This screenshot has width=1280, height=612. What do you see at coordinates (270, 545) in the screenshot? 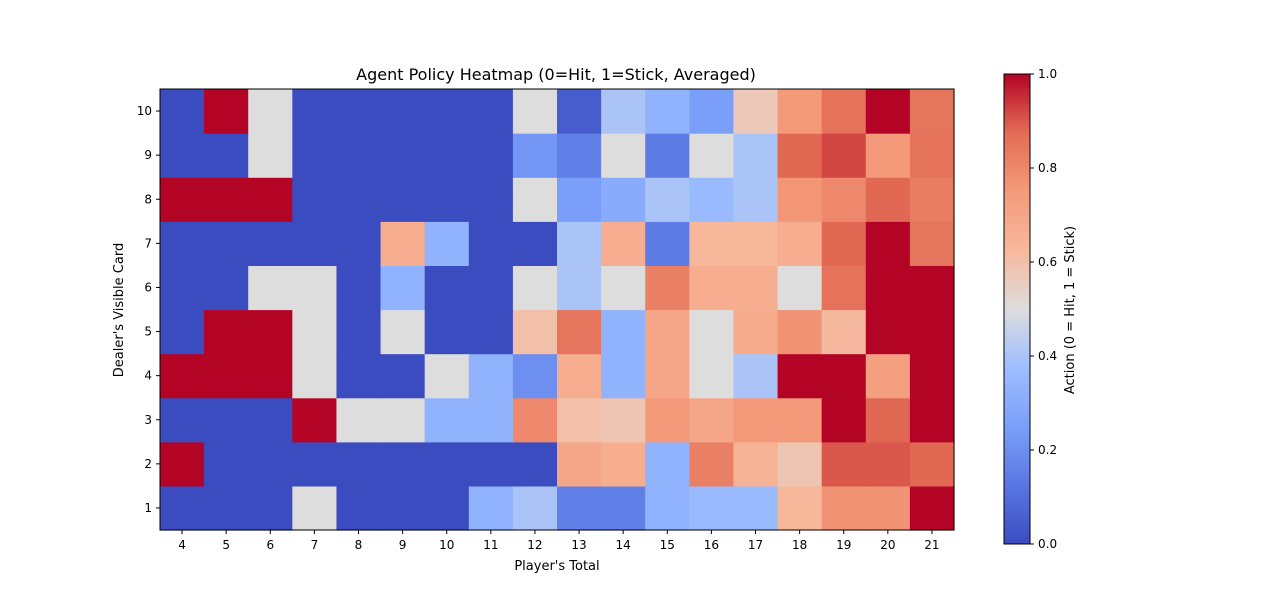
I see `x-tick-label: 6` at bounding box center [270, 545].